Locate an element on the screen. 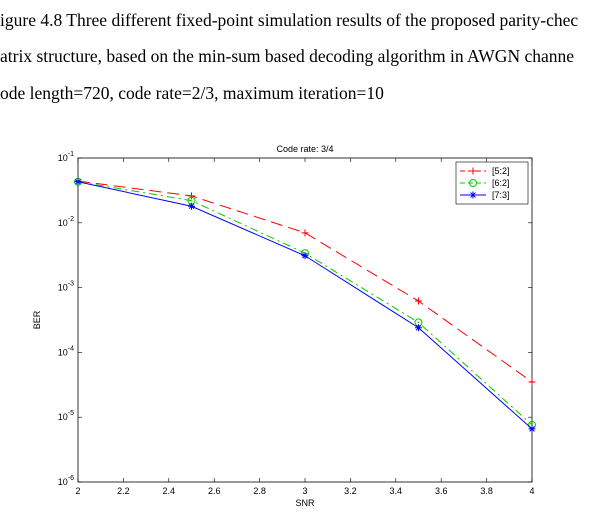  x-tick-label: 4 is located at coordinates (531, 491).